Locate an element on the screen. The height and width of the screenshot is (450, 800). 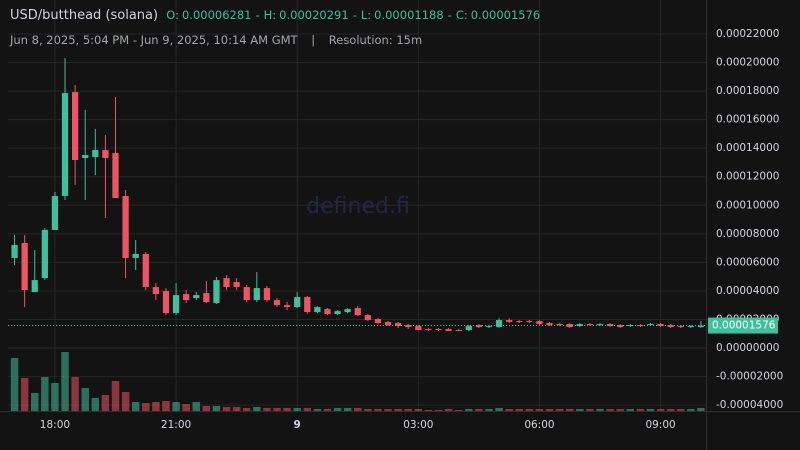
y-tick-label: 0.00014000 is located at coordinates (747, 148).